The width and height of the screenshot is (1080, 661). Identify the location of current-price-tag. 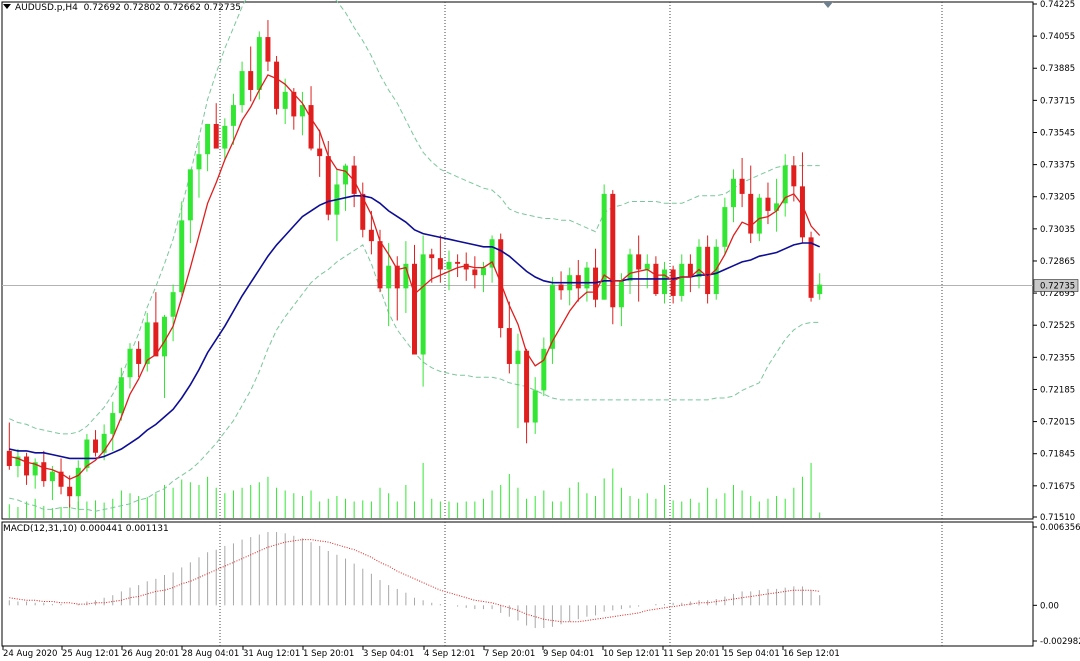
(1056, 285).